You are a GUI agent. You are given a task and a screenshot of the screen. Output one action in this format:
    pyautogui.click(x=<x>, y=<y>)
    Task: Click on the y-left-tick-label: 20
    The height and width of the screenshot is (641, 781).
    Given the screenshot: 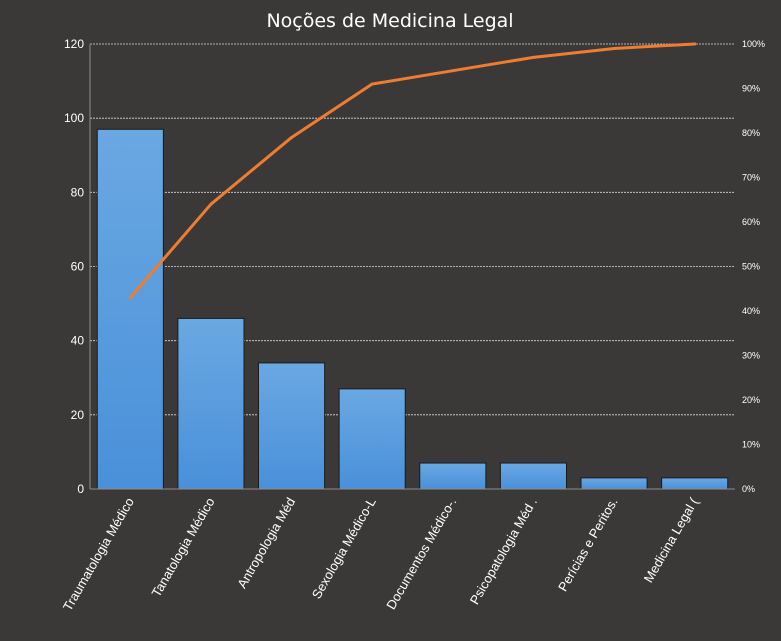 What is the action you would take?
    pyautogui.click(x=78, y=415)
    